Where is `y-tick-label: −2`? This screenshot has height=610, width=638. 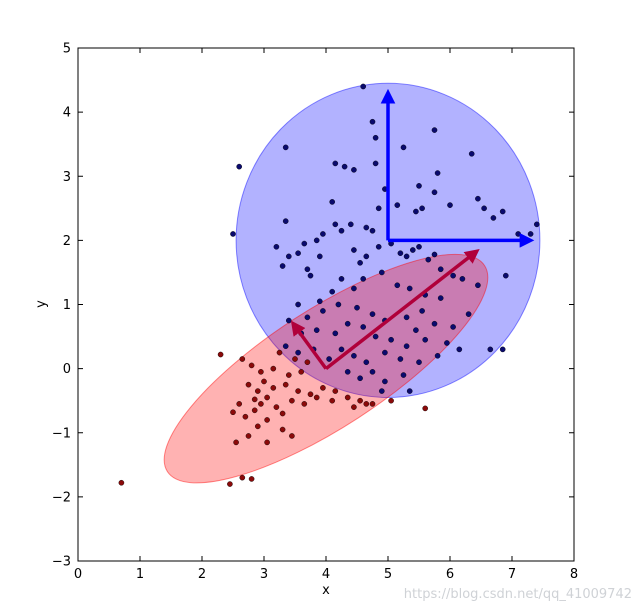
y-tick-label: −2 is located at coordinates (61, 497).